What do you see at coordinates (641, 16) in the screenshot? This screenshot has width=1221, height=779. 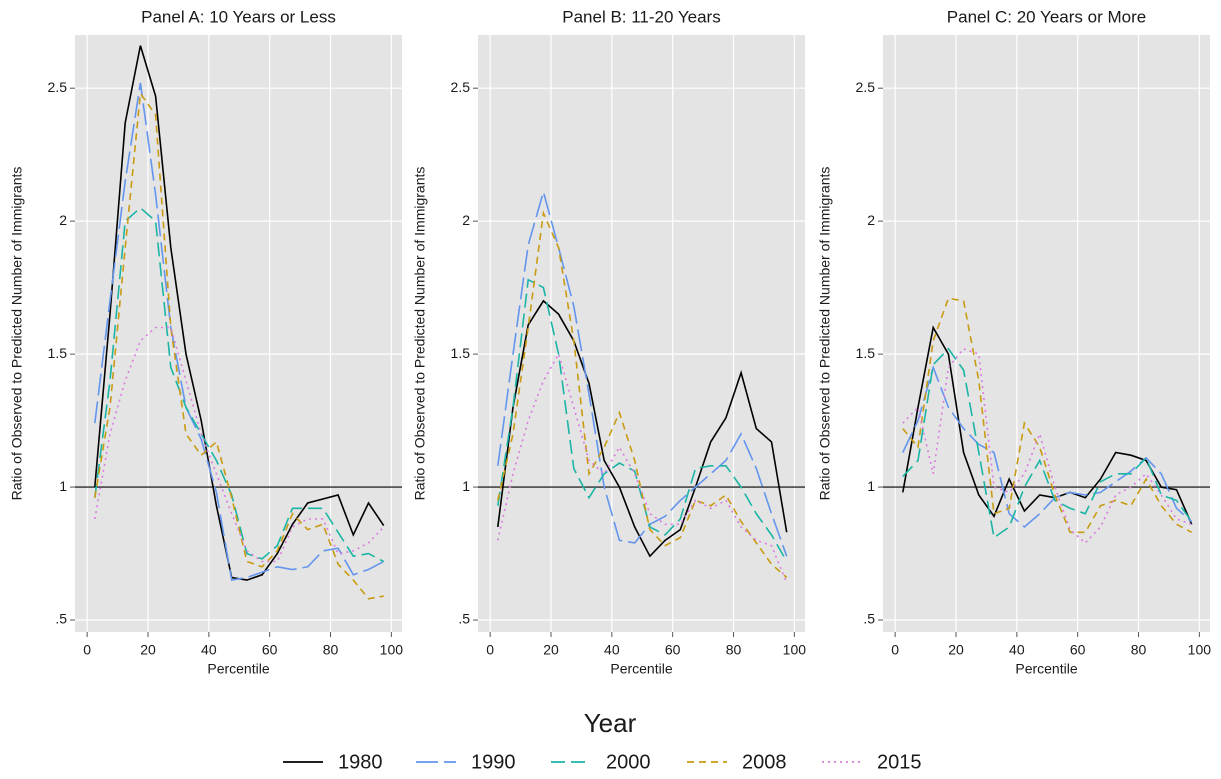 I see `panel-title: Panel B: 11-20 Years` at bounding box center [641, 16].